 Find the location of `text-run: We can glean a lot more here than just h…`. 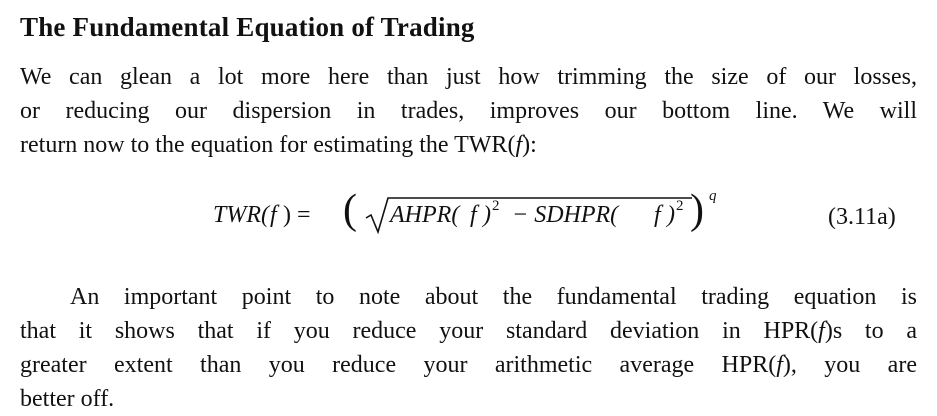

text-run: We can glean a lot more here than just h… is located at coordinates (468, 77).